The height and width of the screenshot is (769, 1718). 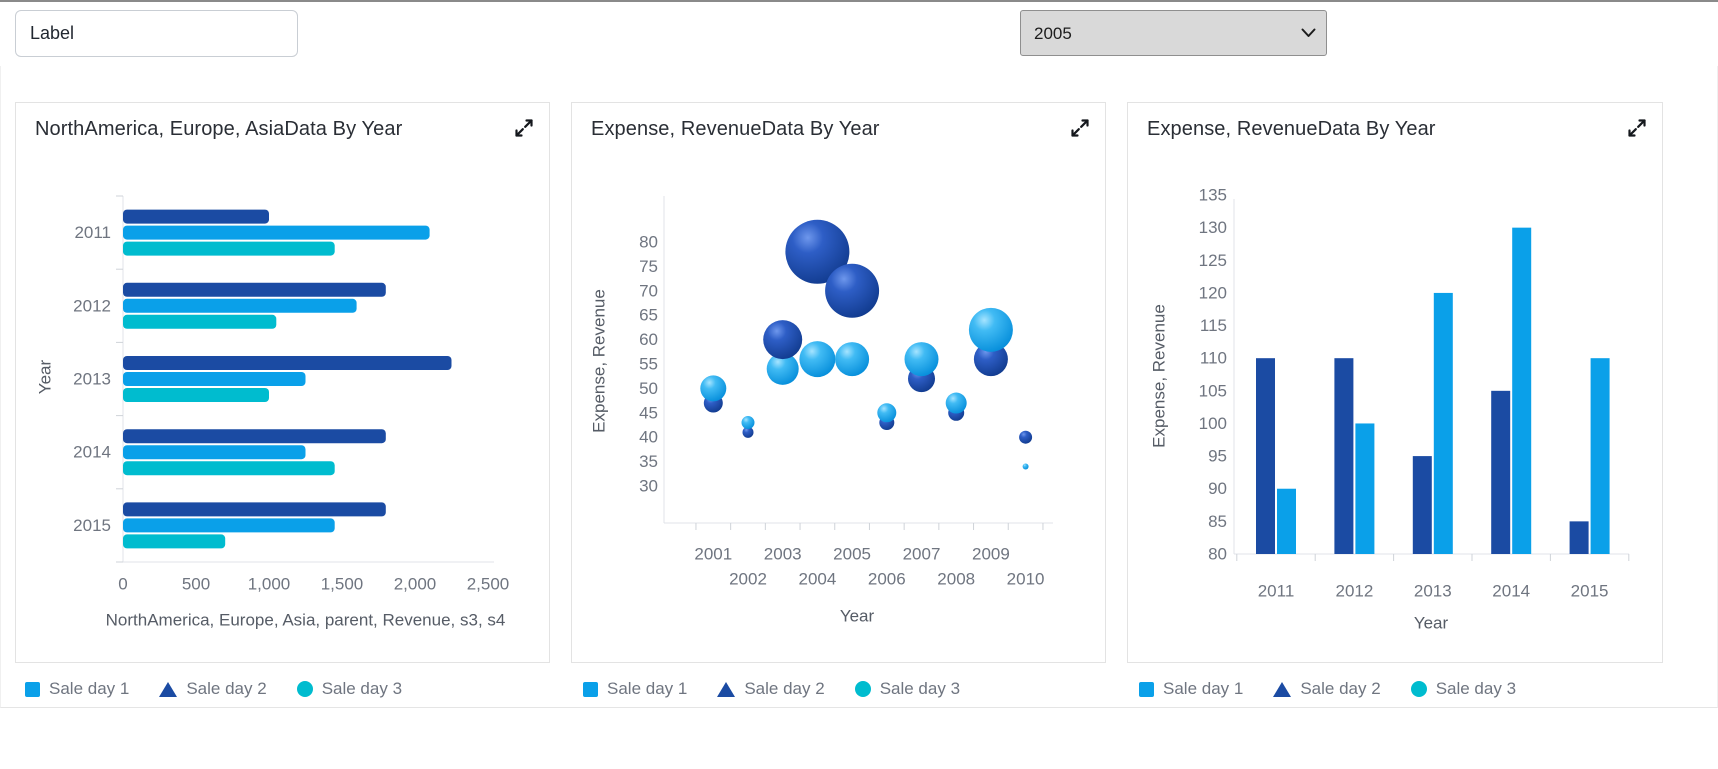 I want to click on y-axis-title: Expense, Revenue, so click(x=599, y=361).